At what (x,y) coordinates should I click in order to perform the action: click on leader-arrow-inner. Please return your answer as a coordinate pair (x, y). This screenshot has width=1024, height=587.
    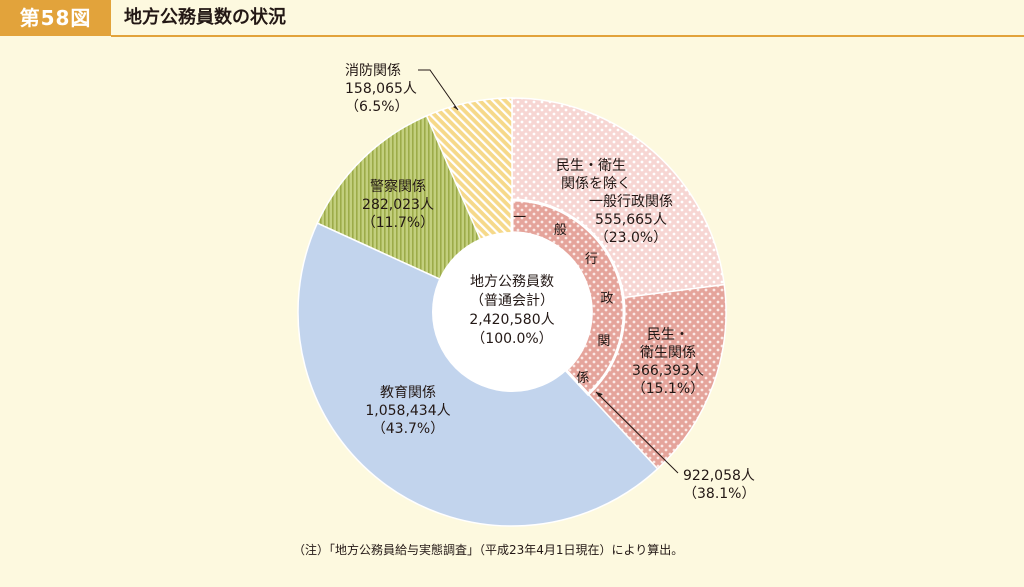
    Looking at the image, I should click on (599, 394).